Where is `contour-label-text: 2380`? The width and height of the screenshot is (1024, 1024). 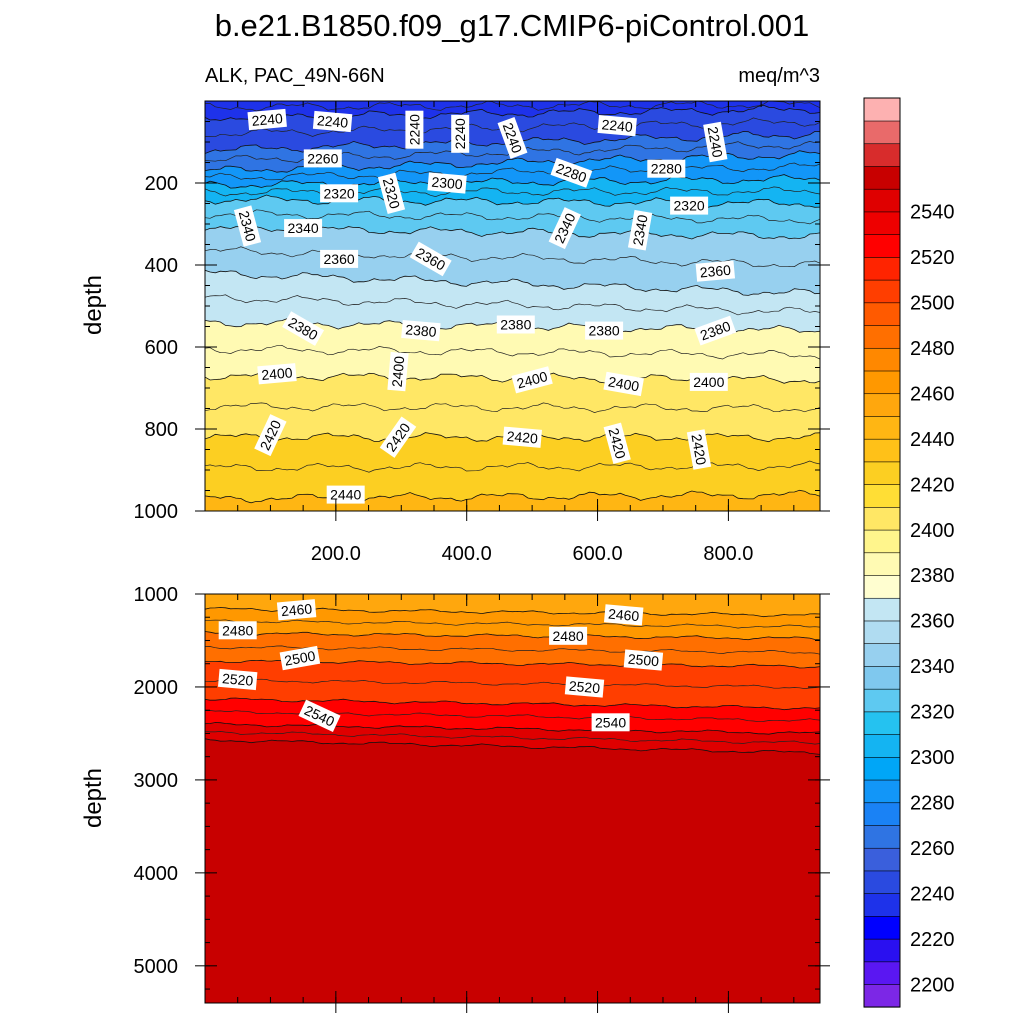
contour-label-text: 2380 is located at coordinates (604, 331).